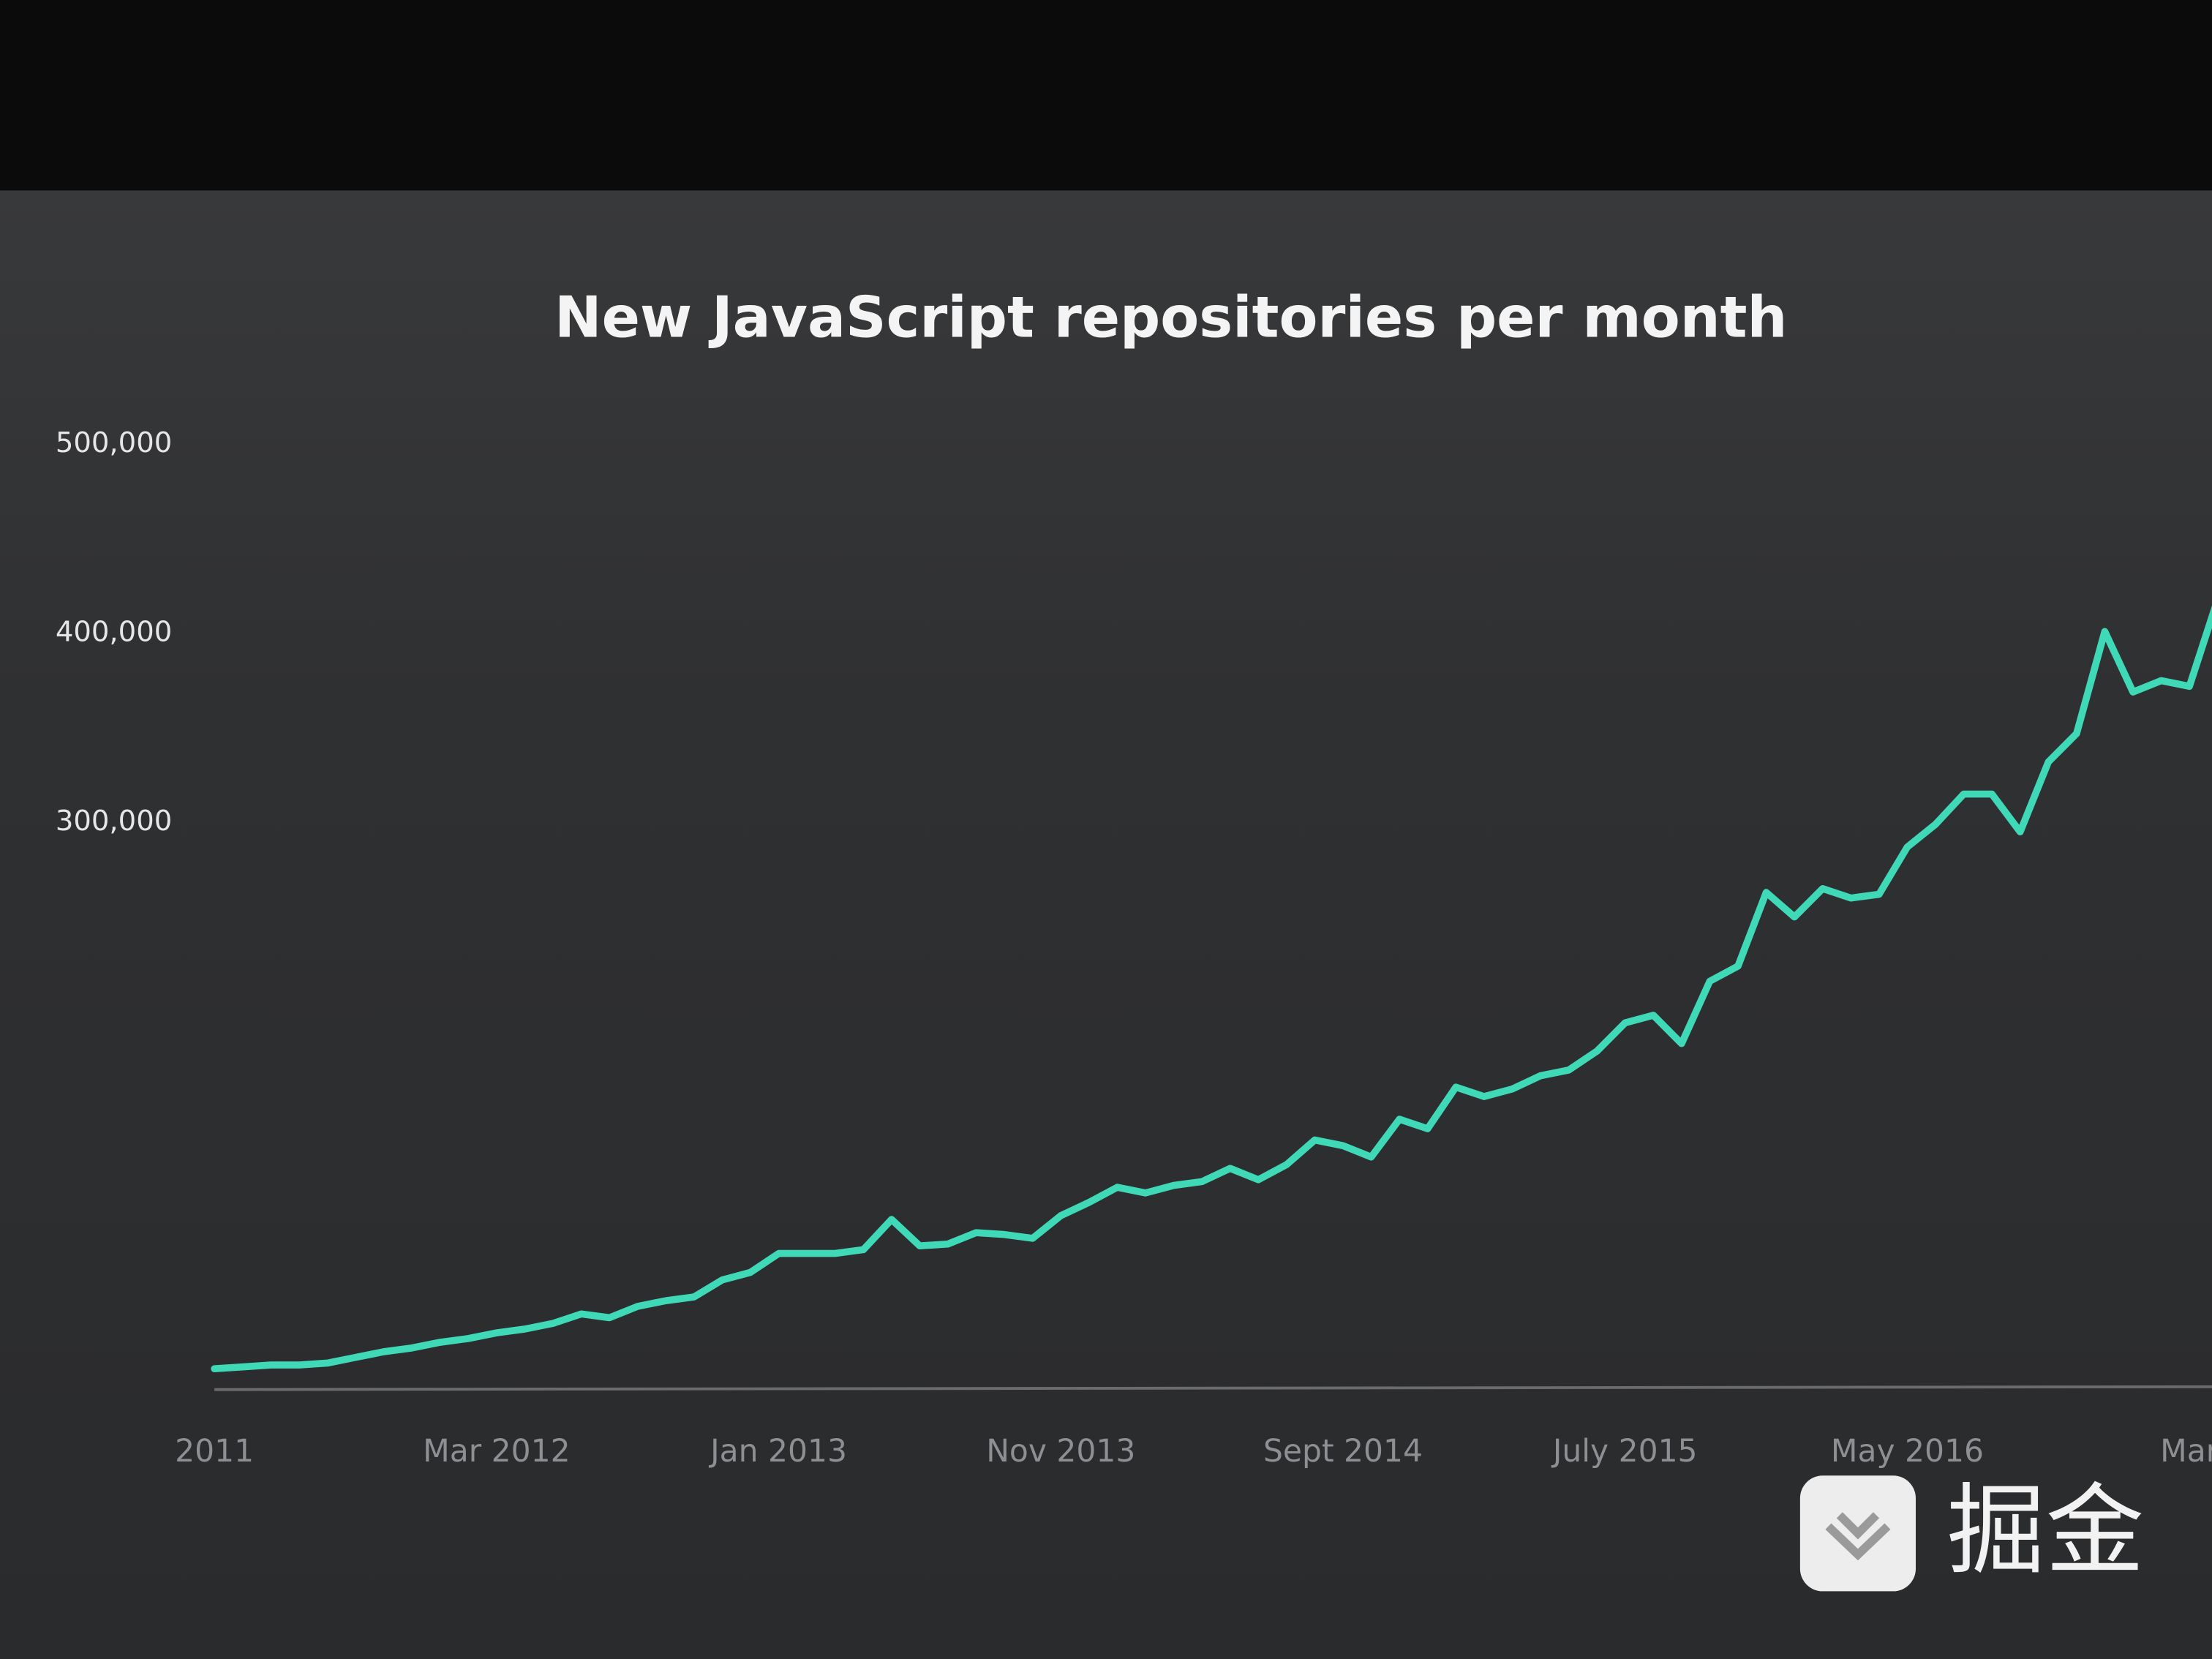 Image resolution: width=2212 pixels, height=1659 pixels. I want to click on x-tick-label: July 2015, so click(1624, 1452).